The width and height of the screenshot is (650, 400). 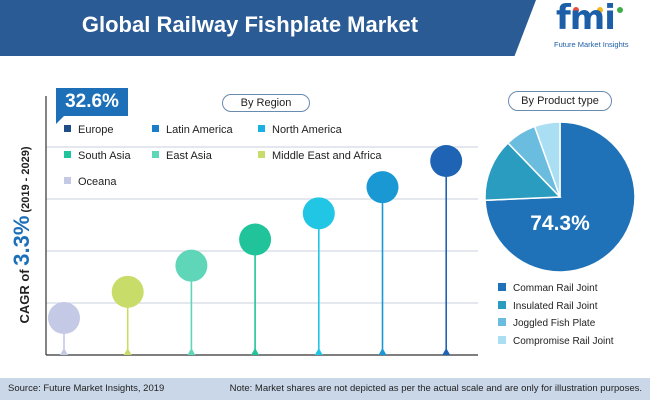 I want to click on legend-label: Europe, so click(x=96, y=130).